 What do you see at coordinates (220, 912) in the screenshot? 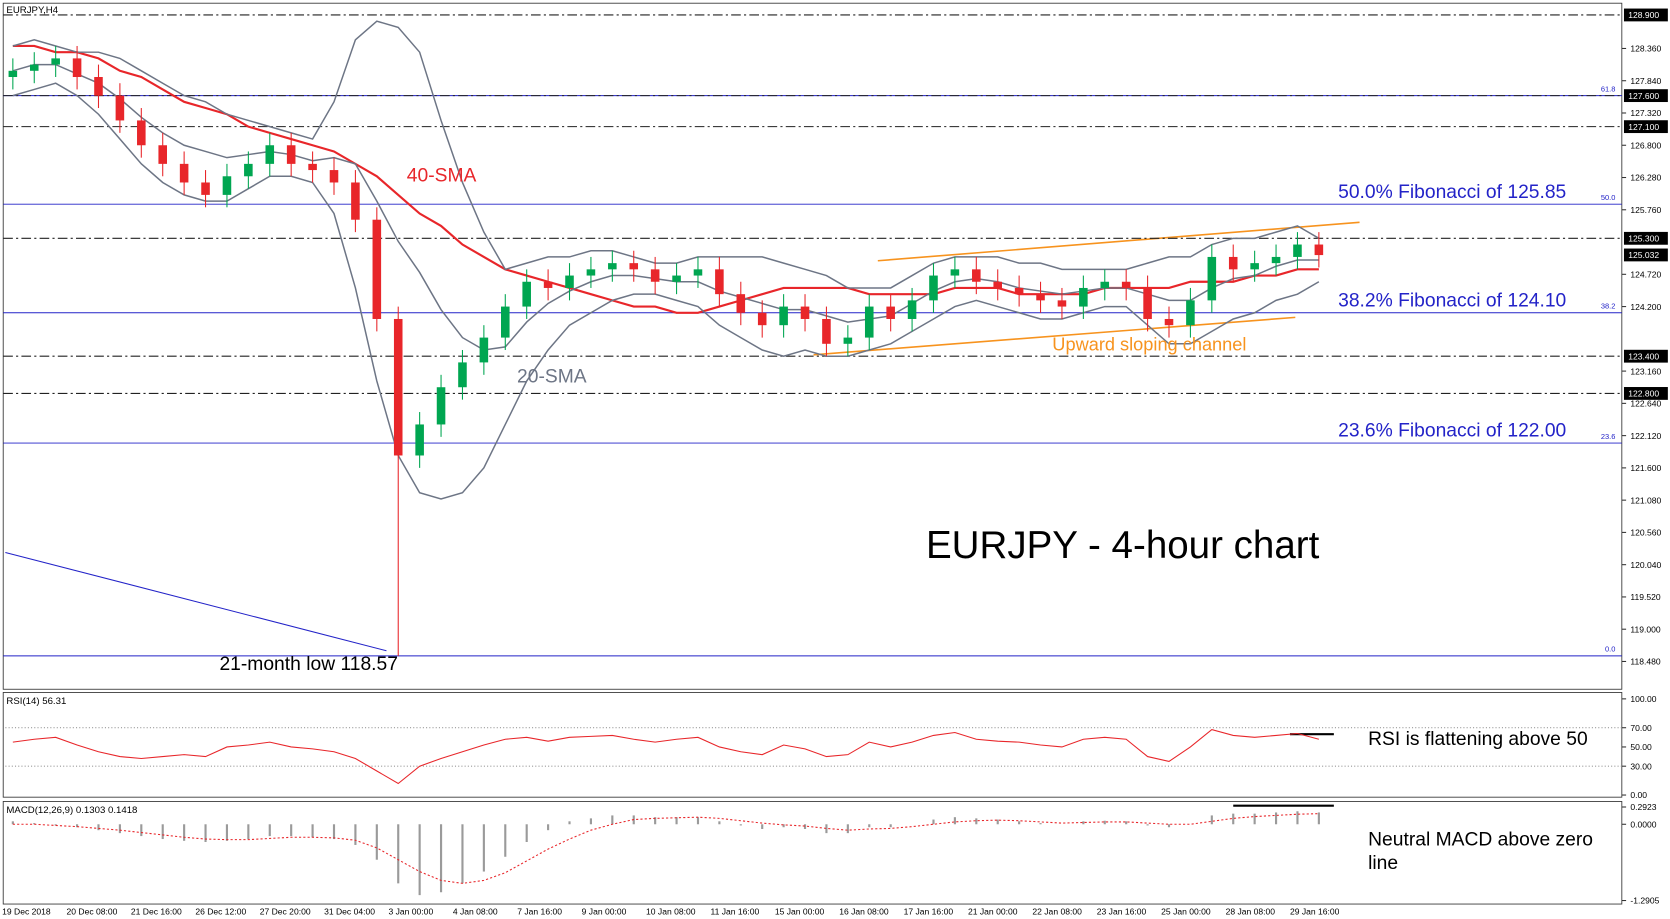
I see `x-tick-label: 26 Dec 12:00` at bounding box center [220, 912].